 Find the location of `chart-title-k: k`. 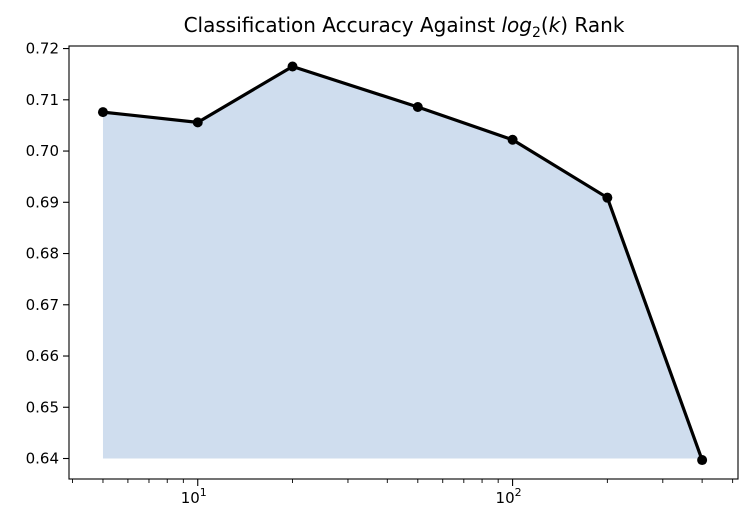

chart-title-k: k is located at coordinates (555, 25).